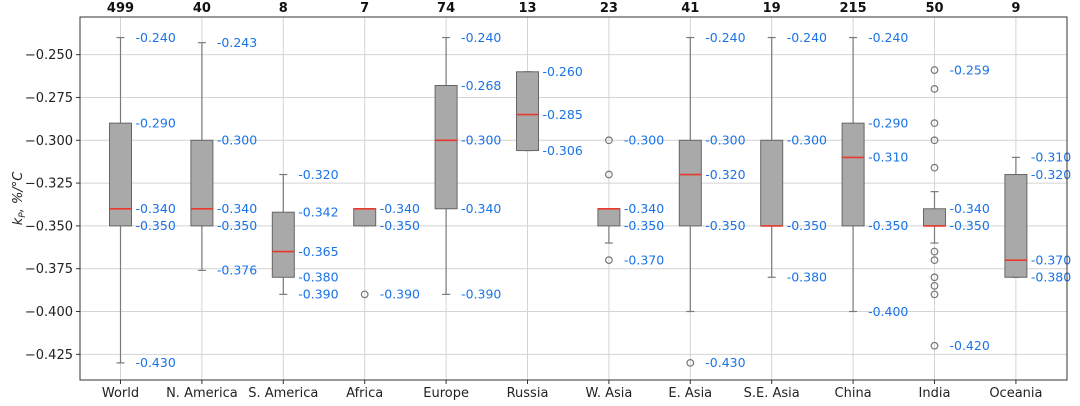 The image size is (1080, 406). What do you see at coordinates (934, 8) in the screenshot?
I see `sample-count-label: 50` at bounding box center [934, 8].